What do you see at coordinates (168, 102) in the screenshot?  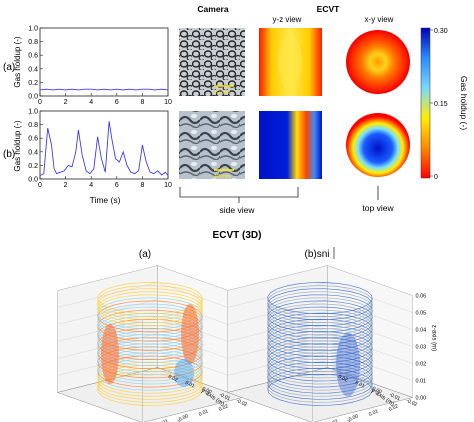 I see `x-tick-label: 10` at bounding box center [168, 102].